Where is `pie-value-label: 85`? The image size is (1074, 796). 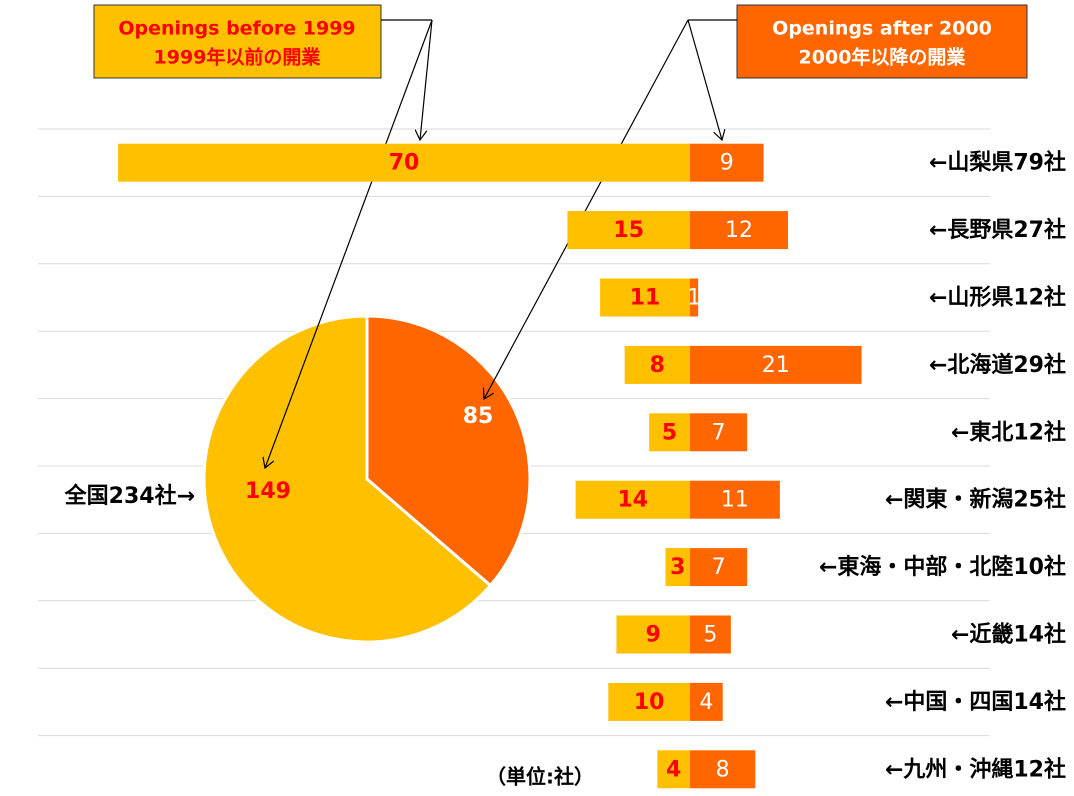
pie-value-label: 85 is located at coordinates (478, 416).